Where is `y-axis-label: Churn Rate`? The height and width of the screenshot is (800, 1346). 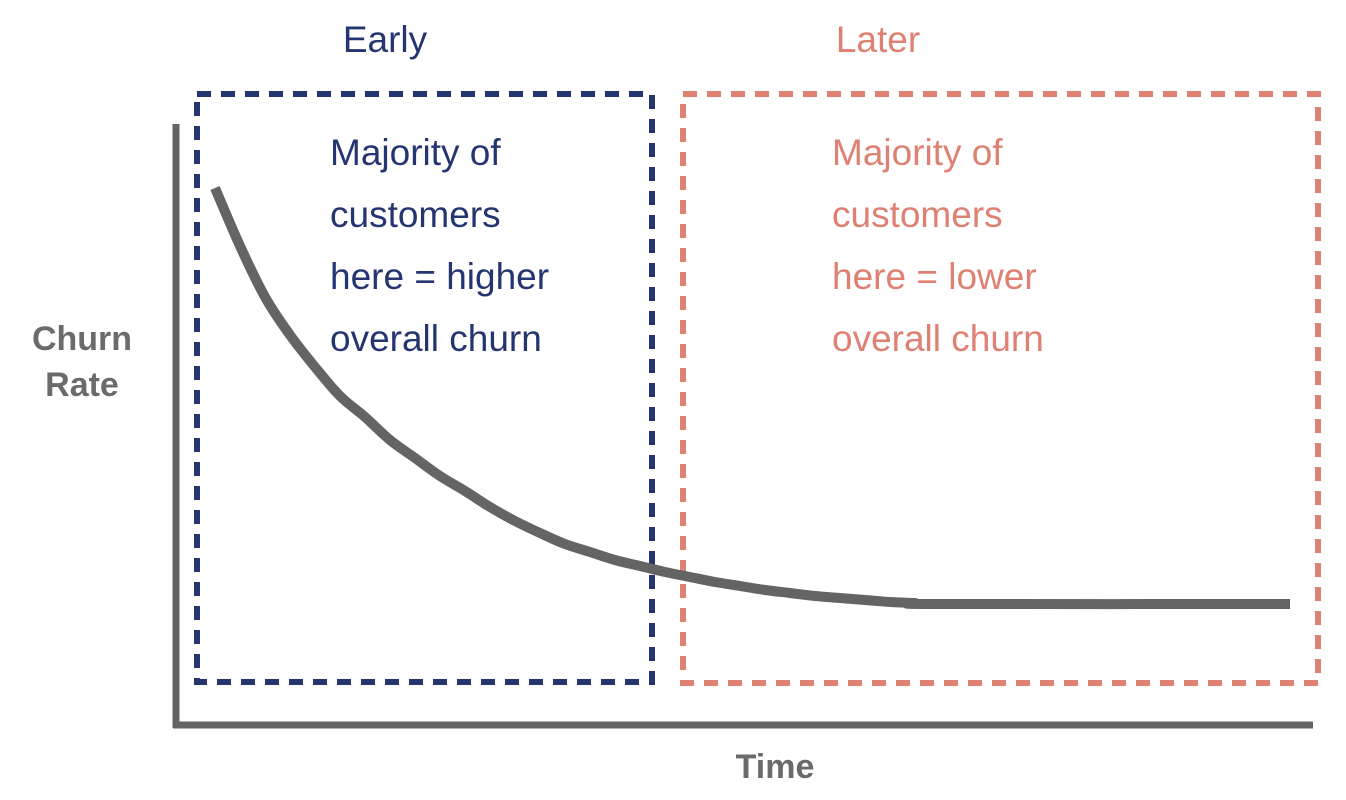
y-axis-label: Churn Rate is located at coordinates (82, 362).